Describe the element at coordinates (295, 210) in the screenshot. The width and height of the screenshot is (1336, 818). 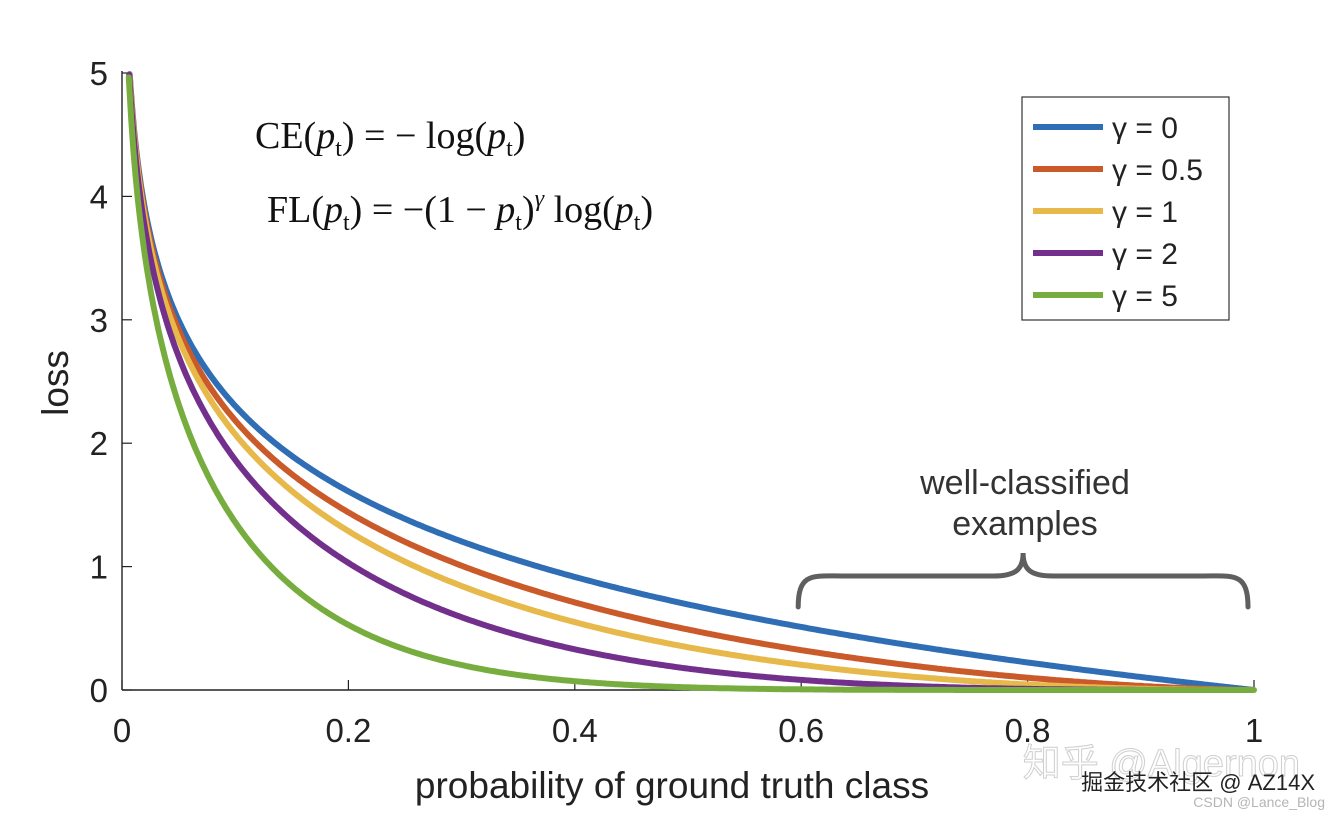
I see `fl-part: FL(` at that location.